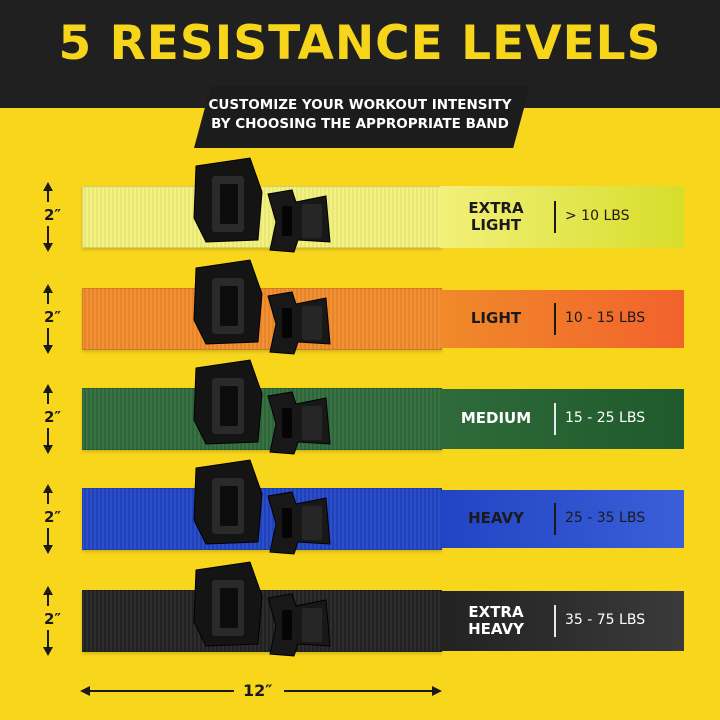 The image size is (720, 720). What do you see at coordinates (360, 105) in the screenshot?
I see `subtitle-line-1: CUSTOMIZE YOUR WORKOUT INTENSITY` at bounding box center [360, 105].